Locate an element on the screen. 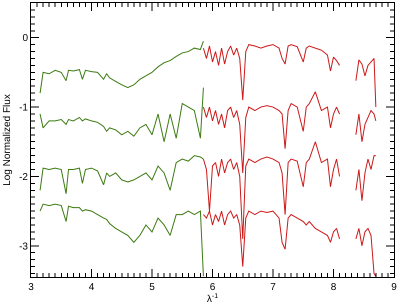  x-tick-label: 9 is located at coordinates (394, 287).